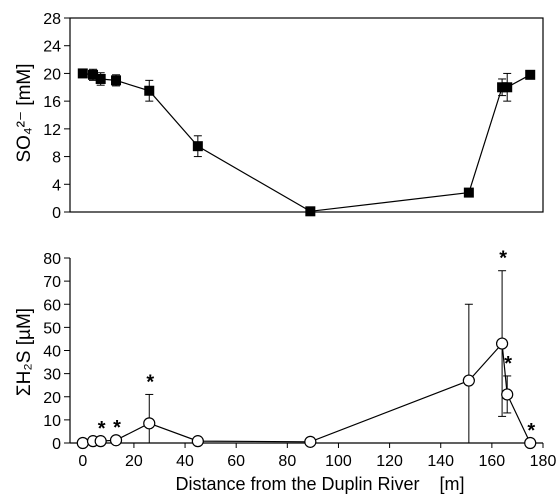  What do you see at coordinates (185, 461) in the screenshot?
I see `sulfide-x-tick-label: 40` at bounding box center [185, 461].